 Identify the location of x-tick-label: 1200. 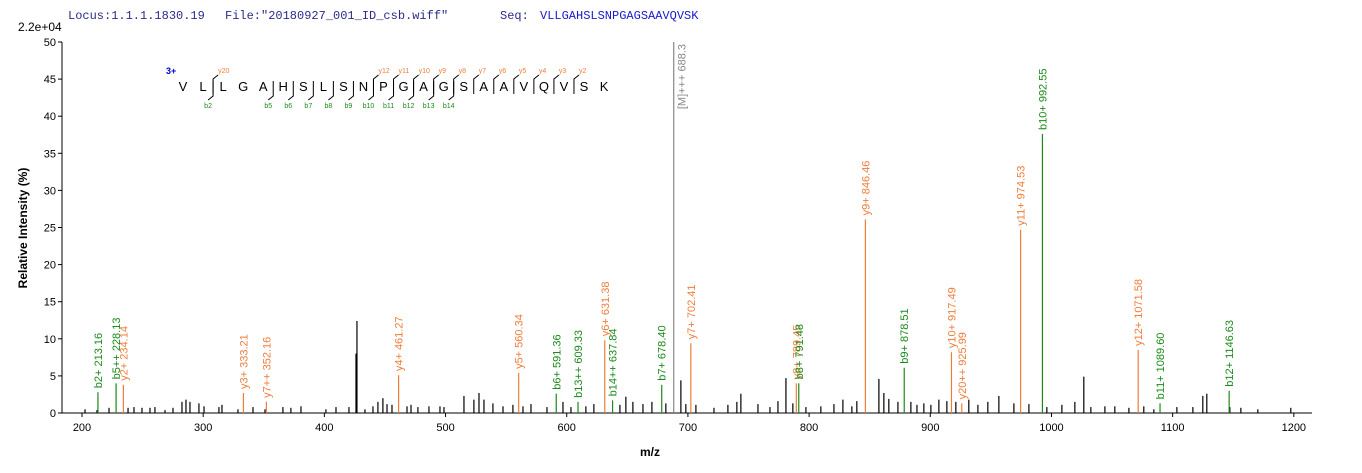
(1294, 428).